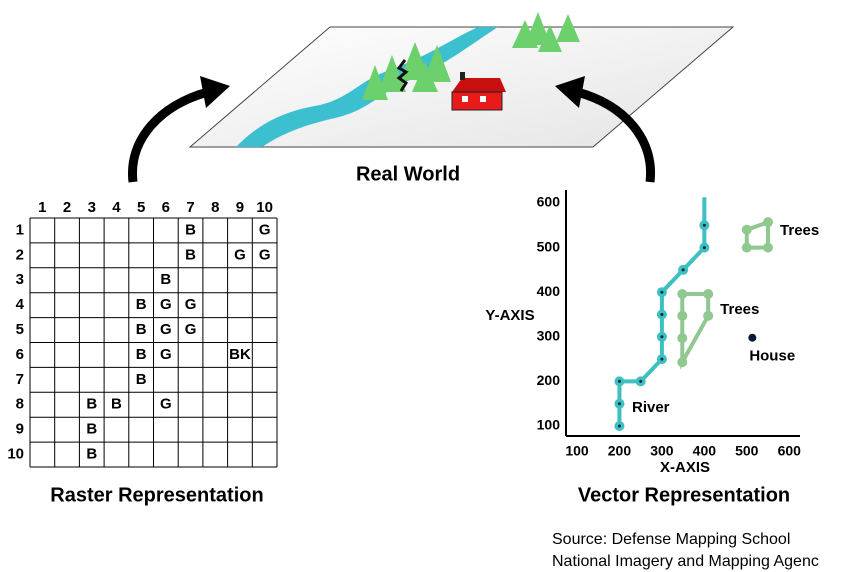 This screenshot has width=858, height=572. I want to click on y-tick-label: 300, so click(549, 336).